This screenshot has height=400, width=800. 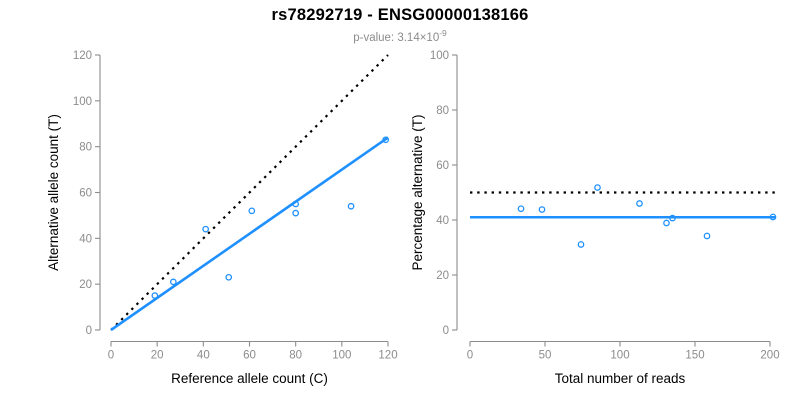 What do you see at coordinates (396, 37) in the screenshot?
I see `p-value-text: p-value: 3.14×10` at bounding box center [396, 37].